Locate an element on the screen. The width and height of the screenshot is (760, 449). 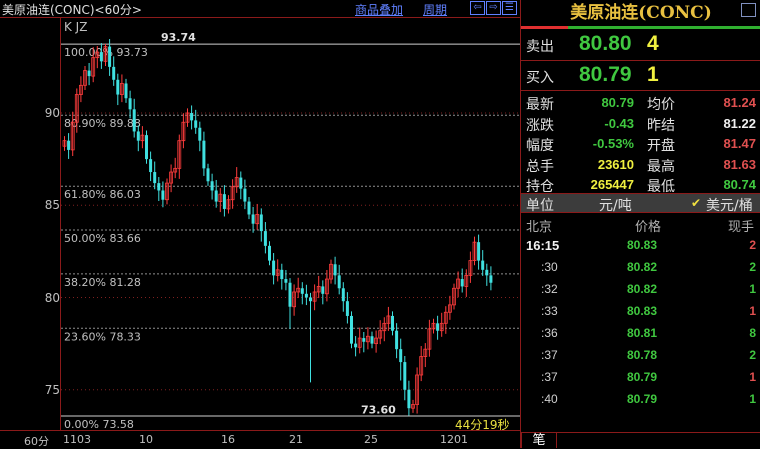
maximize-icon is located at coordinates (748, 10).